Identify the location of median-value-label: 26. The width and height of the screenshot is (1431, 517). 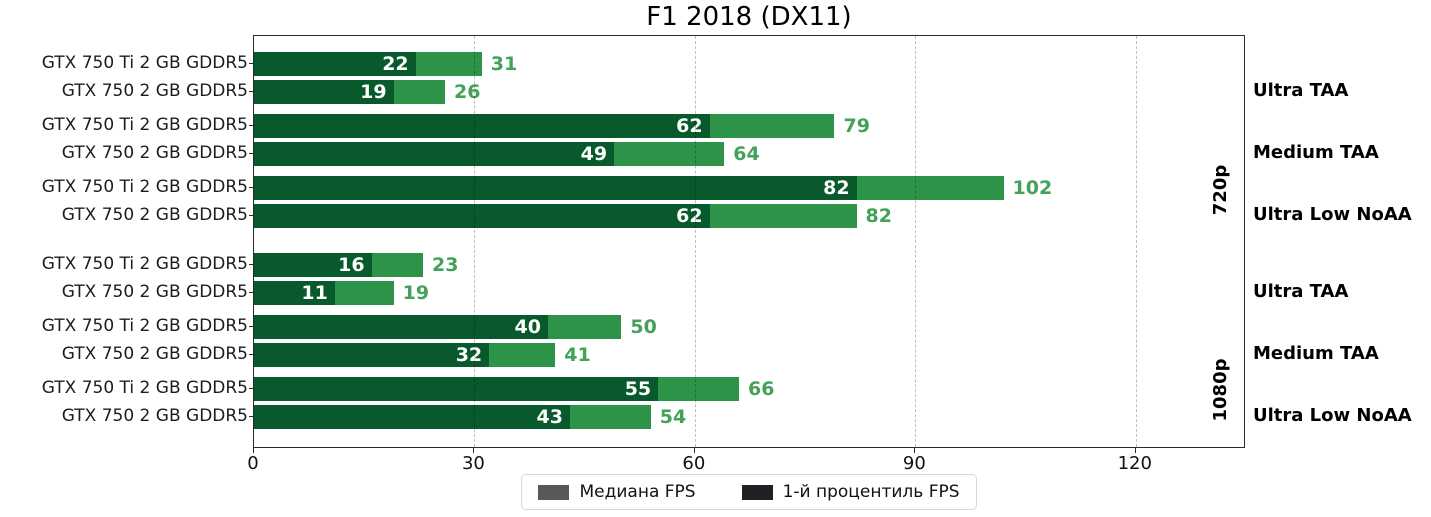
(467, 92).